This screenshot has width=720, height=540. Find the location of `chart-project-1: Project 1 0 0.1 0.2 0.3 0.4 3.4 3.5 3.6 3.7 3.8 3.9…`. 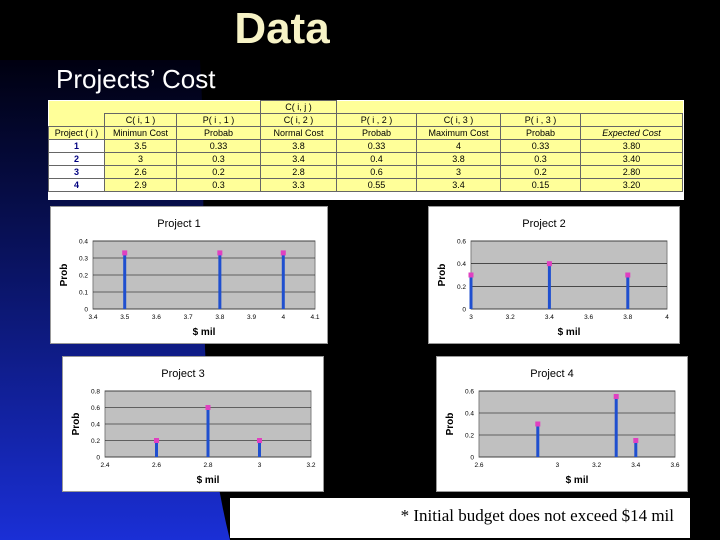

chart-project-1: Project 1 0 0.1 0.2 0.3 0.4 3.4 3.5 3.6 3.7 3.8 3.9… is located at coordinates (189, 275).